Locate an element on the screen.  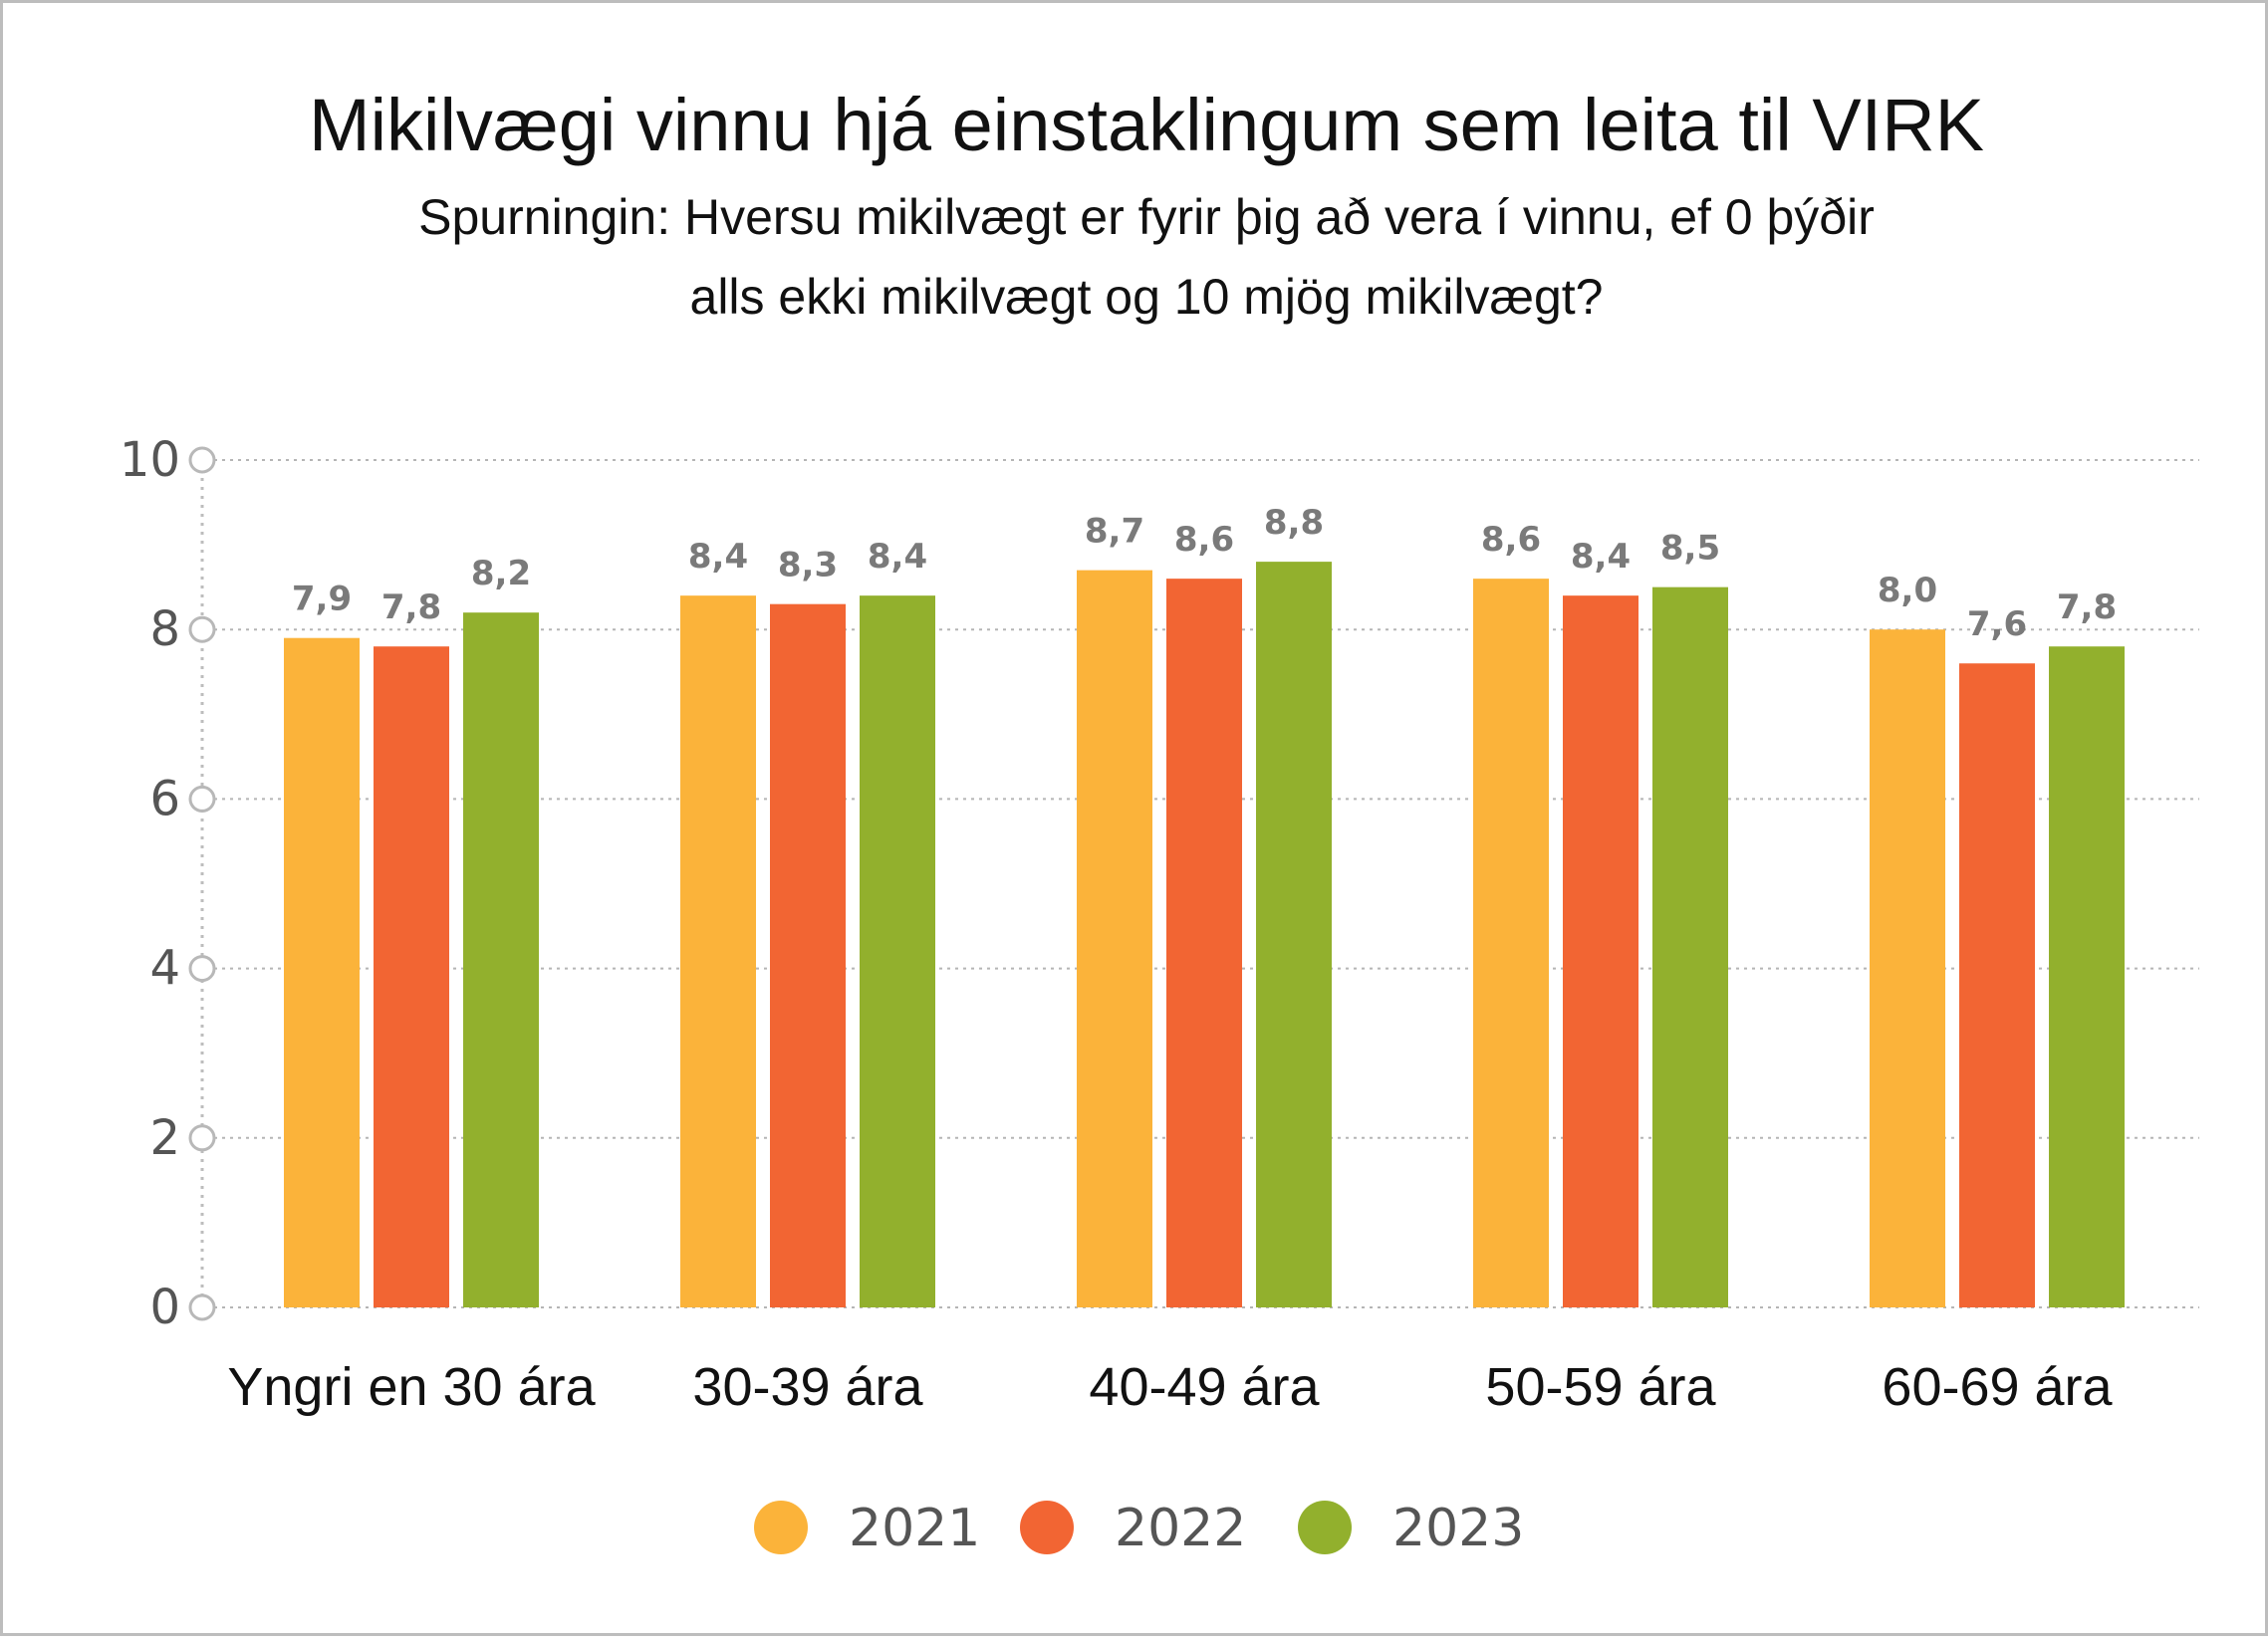
y-tick-label: 0 is located at coordinates (164, 1307).